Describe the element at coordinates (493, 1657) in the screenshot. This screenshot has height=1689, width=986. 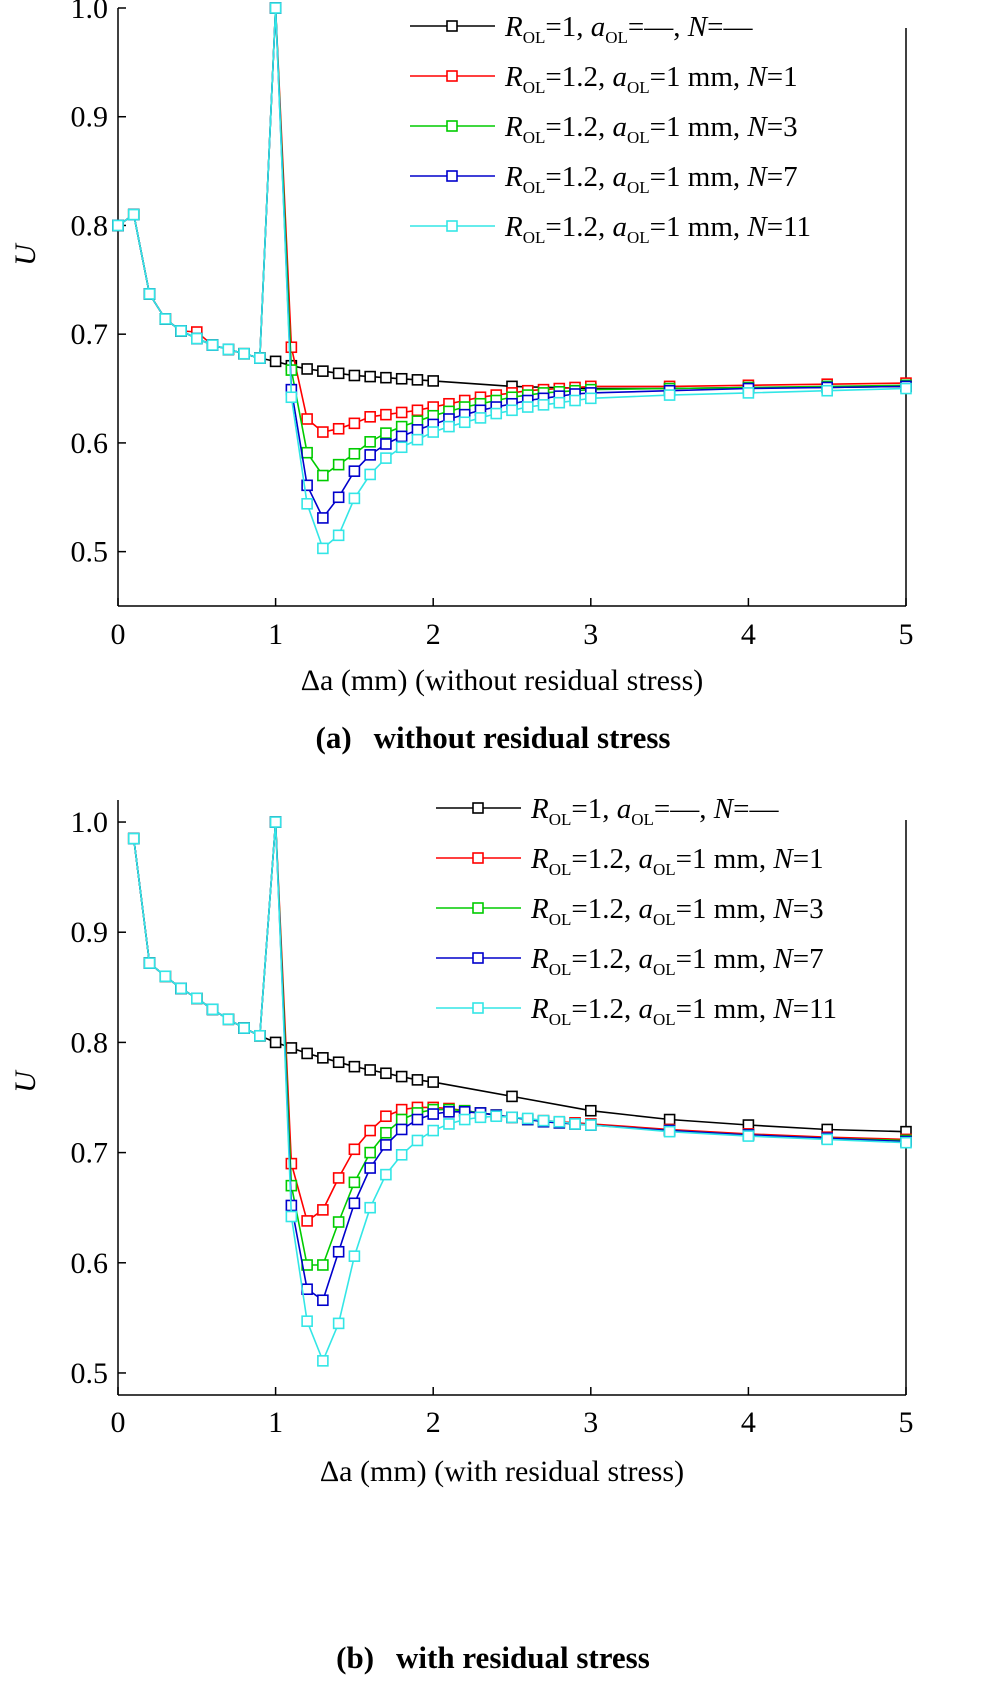
I see `panel-caption: (b) with residual stress` at that location.